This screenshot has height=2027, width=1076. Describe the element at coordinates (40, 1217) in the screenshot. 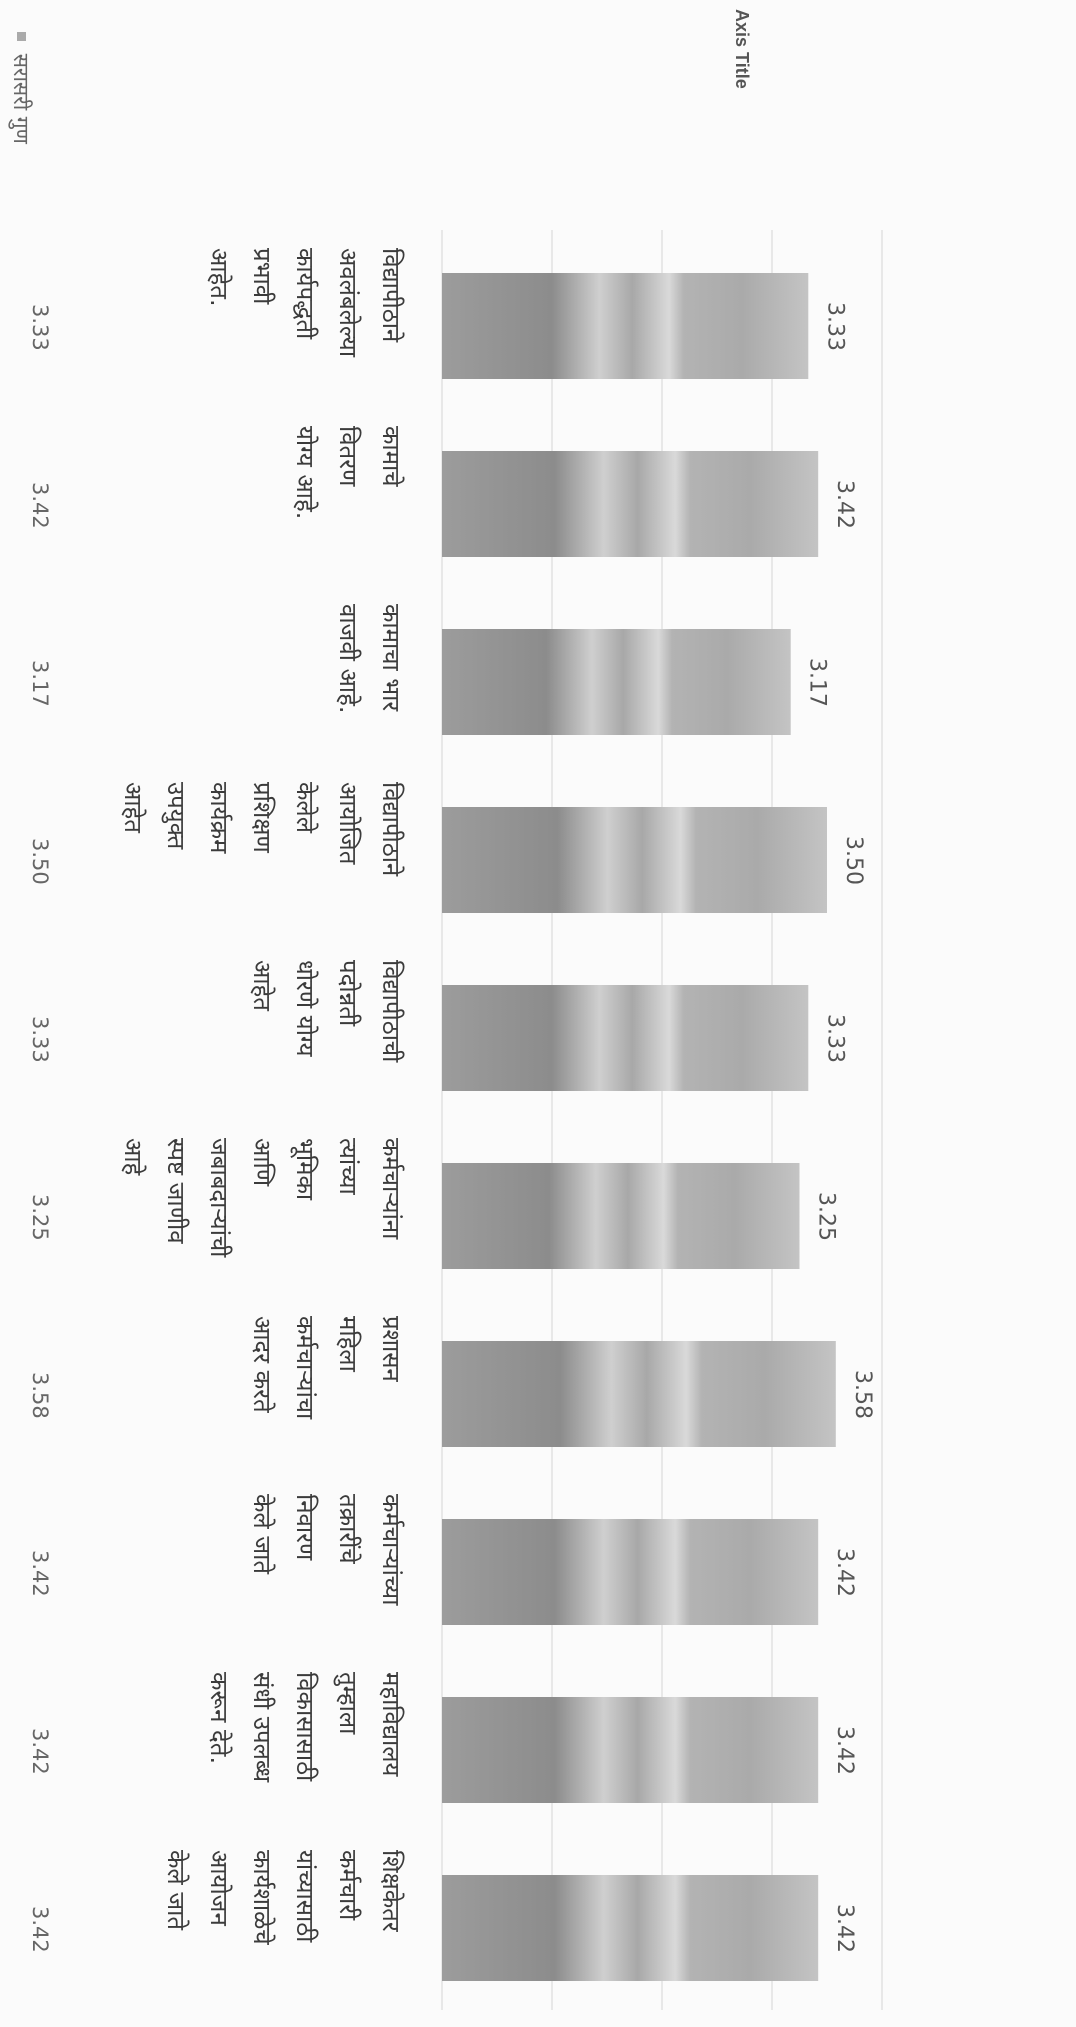

I see `table-value: 3.25` at that location.